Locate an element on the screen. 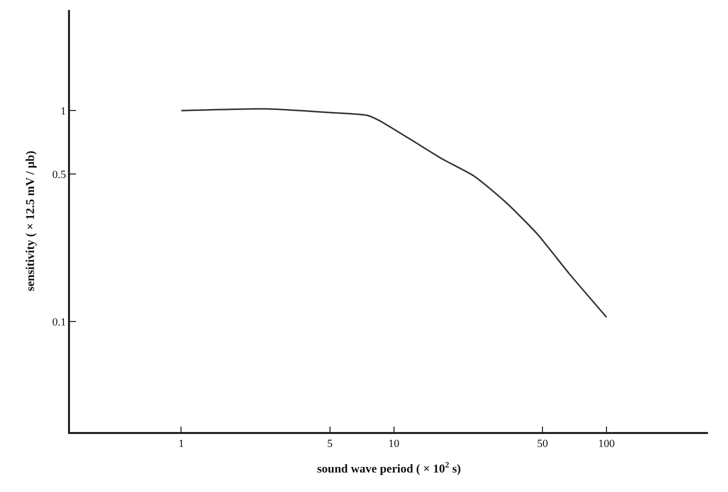  x-tick-label: 1 is located at coordinates (181, 444).